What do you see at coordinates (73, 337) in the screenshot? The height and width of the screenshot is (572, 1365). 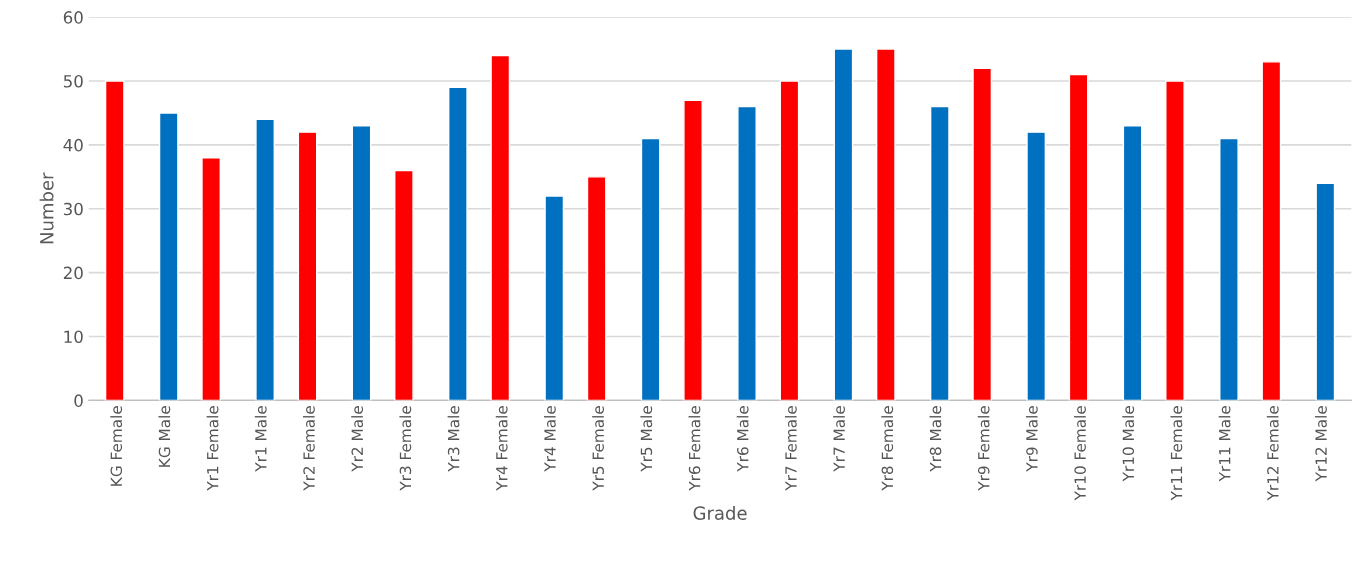 I see `y-tick-label: 10` at bounding box center [73, 337].